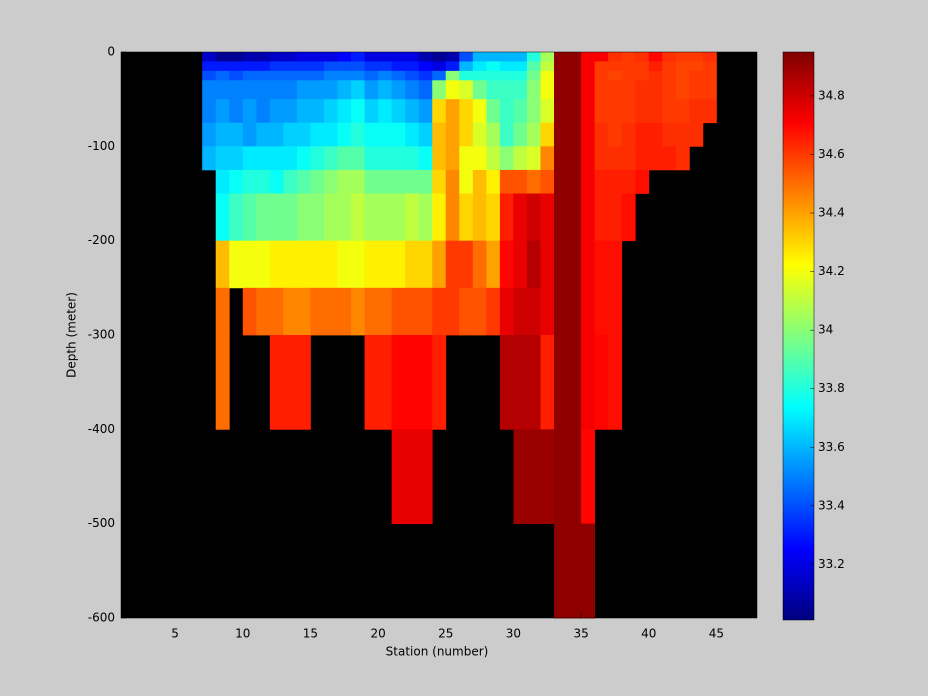  I want to click on colorbar-tick-label: 34, so click(825, 330).